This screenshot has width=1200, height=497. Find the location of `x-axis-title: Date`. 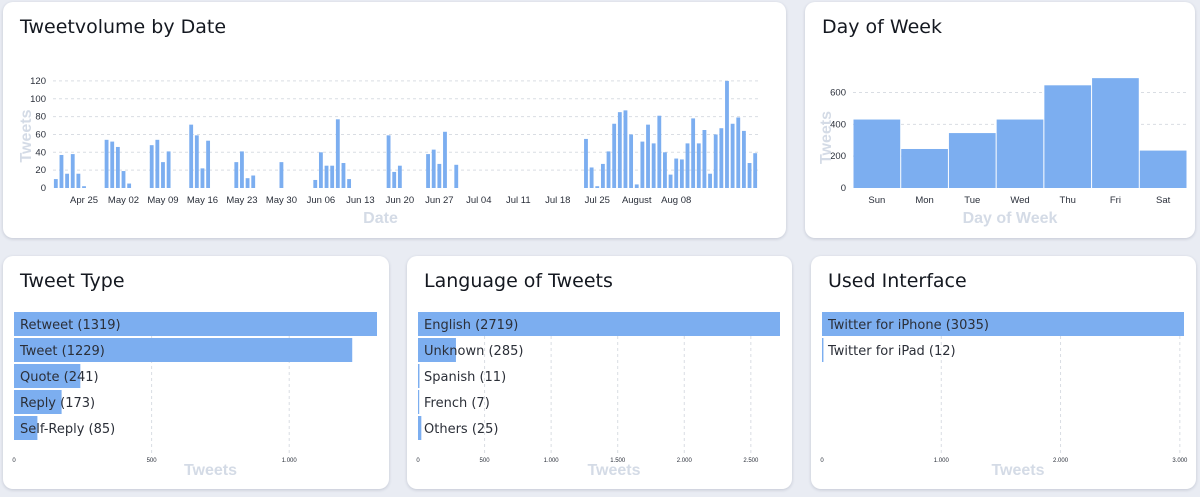

x-axis-title: Date is located at coordinates (380, 218).